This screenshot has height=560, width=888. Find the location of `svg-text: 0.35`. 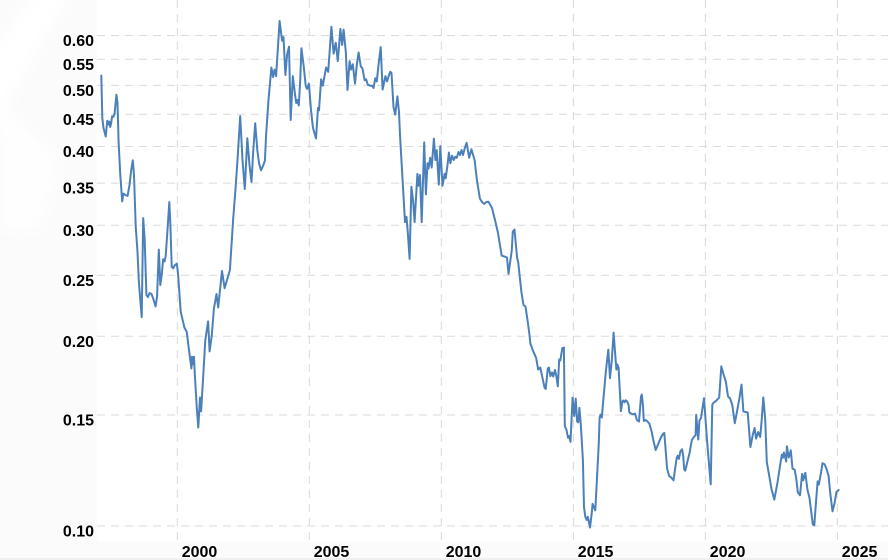

svg-text: 0.35 is located at coordinates (78, 189).